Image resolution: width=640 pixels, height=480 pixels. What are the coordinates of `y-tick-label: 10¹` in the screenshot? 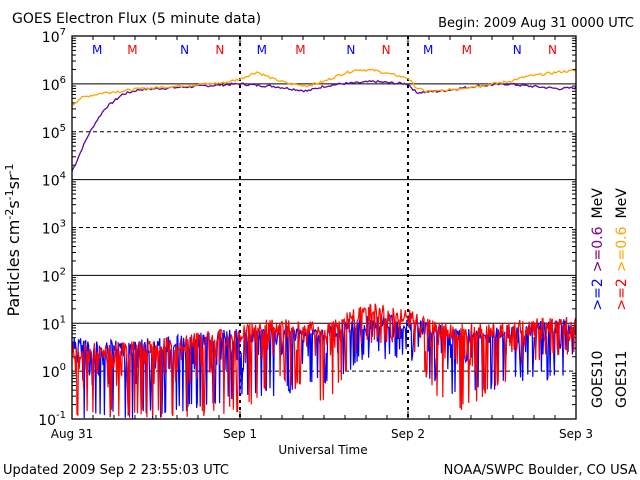 It's located at (54, 323).